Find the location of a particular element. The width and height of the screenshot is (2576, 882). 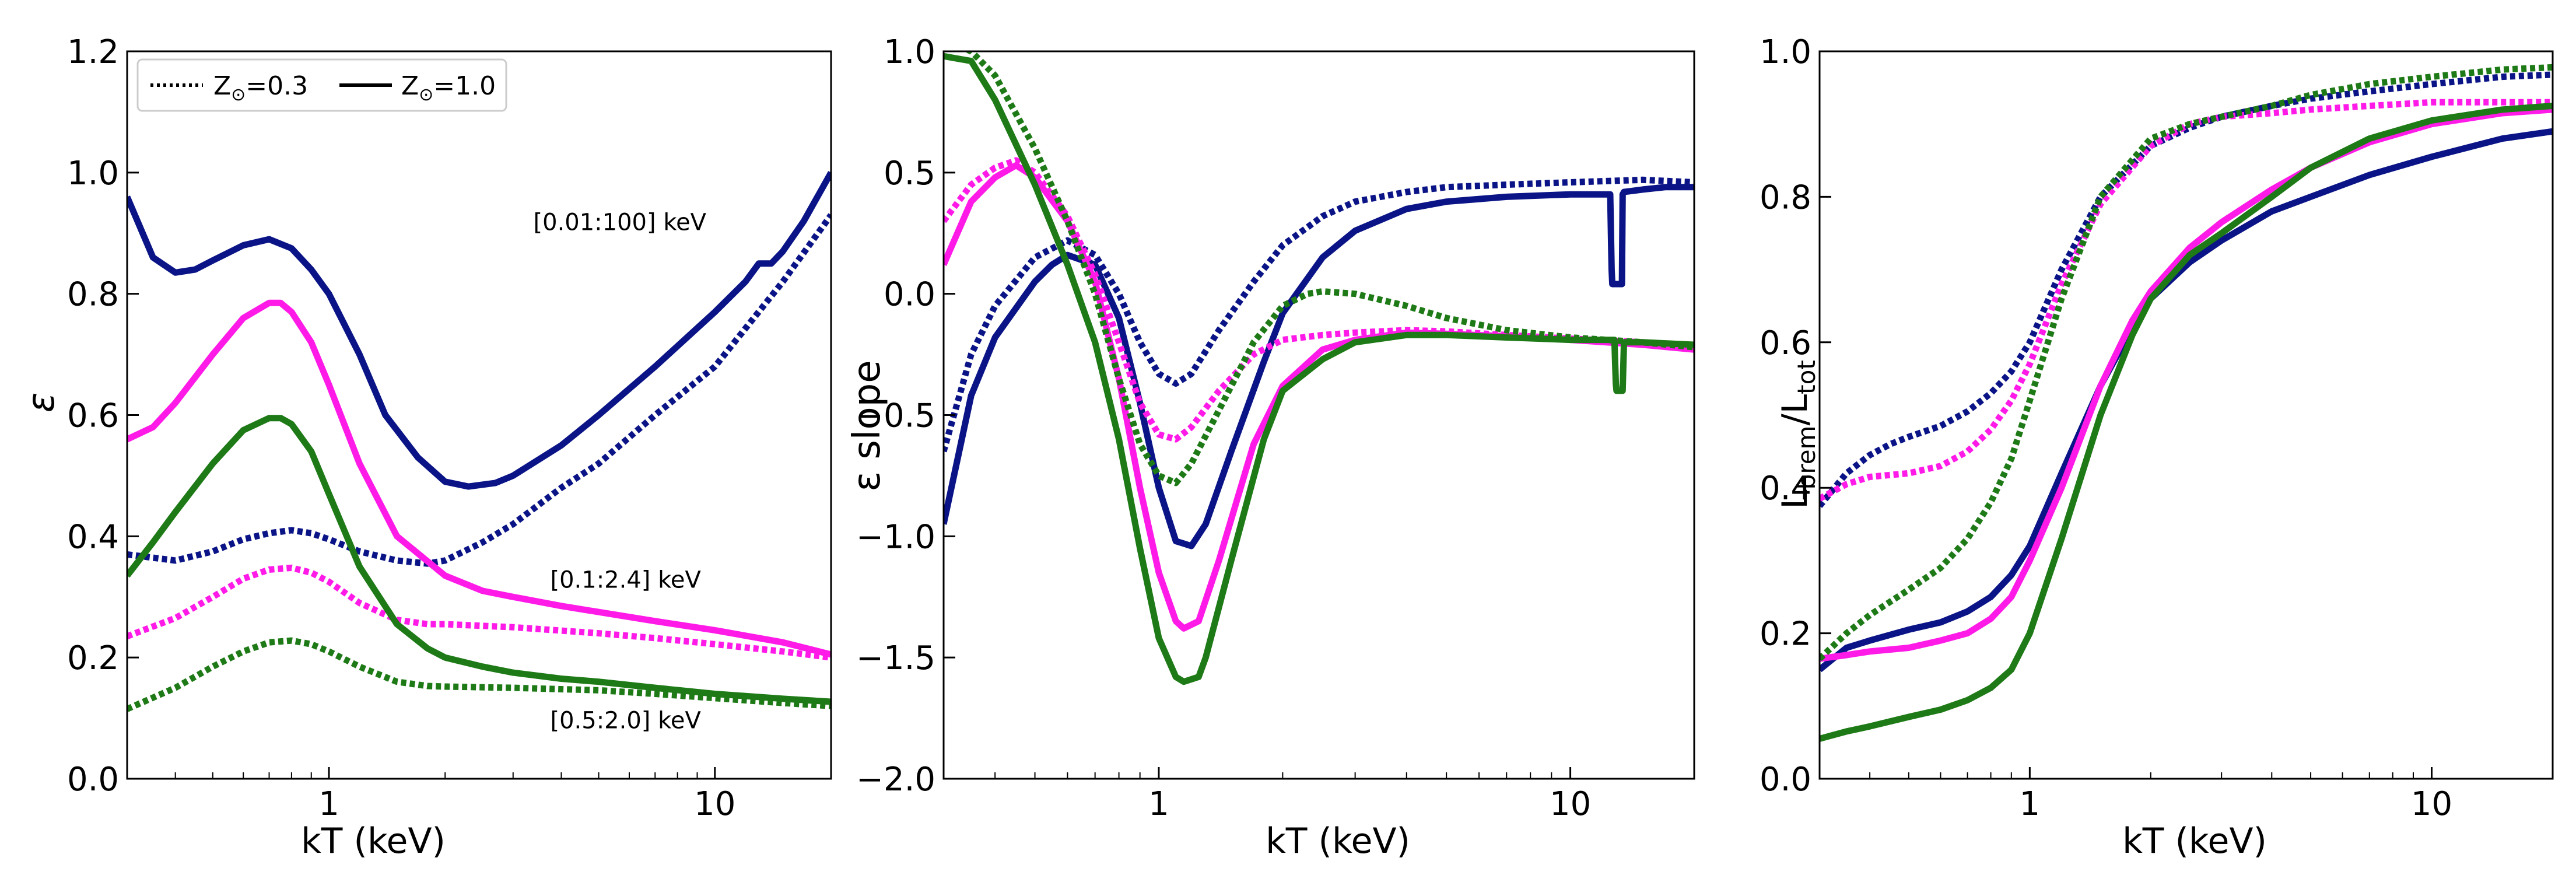

slope-ytick-label: 1.0 is located at coordinates (909, 52).